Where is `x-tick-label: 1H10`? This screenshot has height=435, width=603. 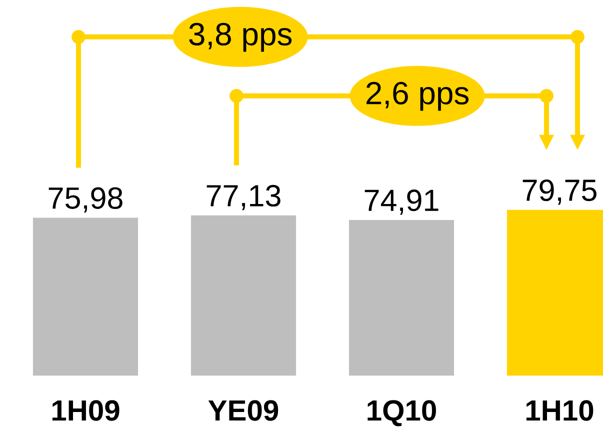 x-tick-label: 1H10 is located at coordinates (560, 410).